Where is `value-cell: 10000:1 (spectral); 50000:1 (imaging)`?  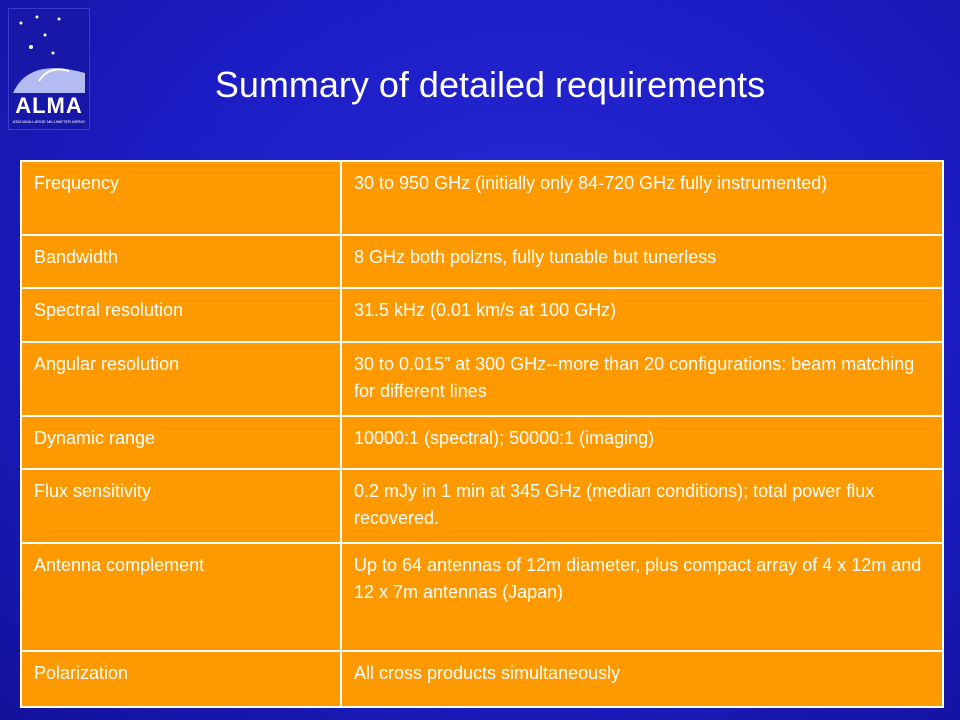 value-cell: 10000:1 (spectral); 50000:1 (imaging) is located at coordinates (642, 442).